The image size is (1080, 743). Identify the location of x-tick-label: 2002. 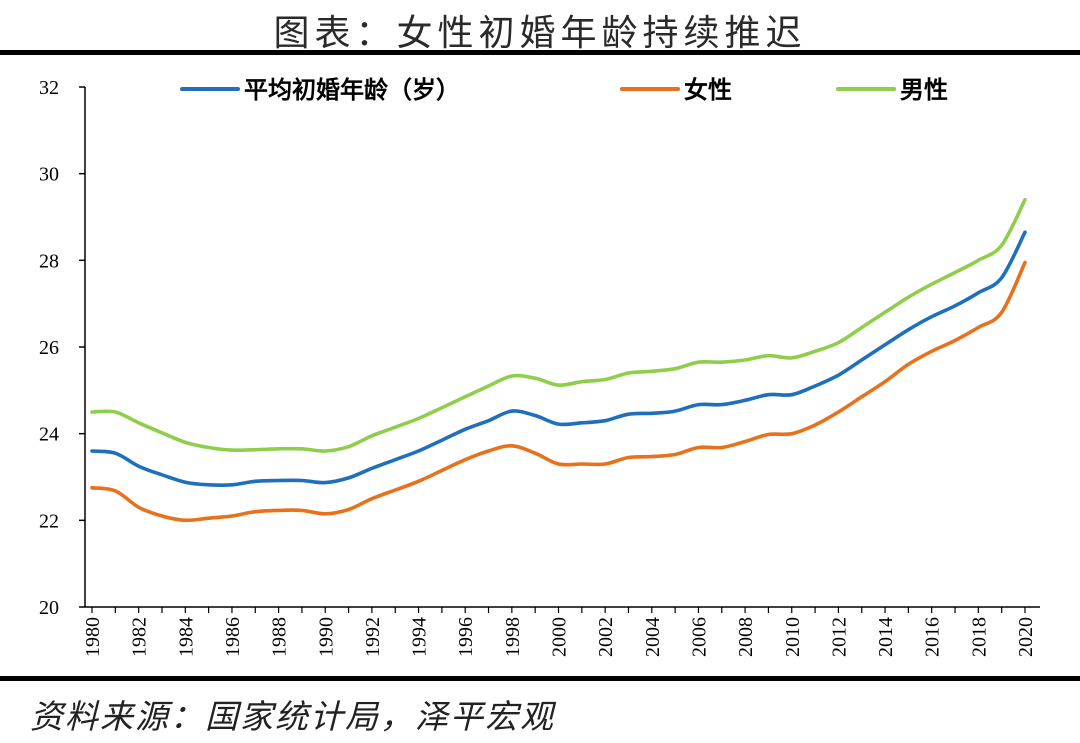
(606, 637).